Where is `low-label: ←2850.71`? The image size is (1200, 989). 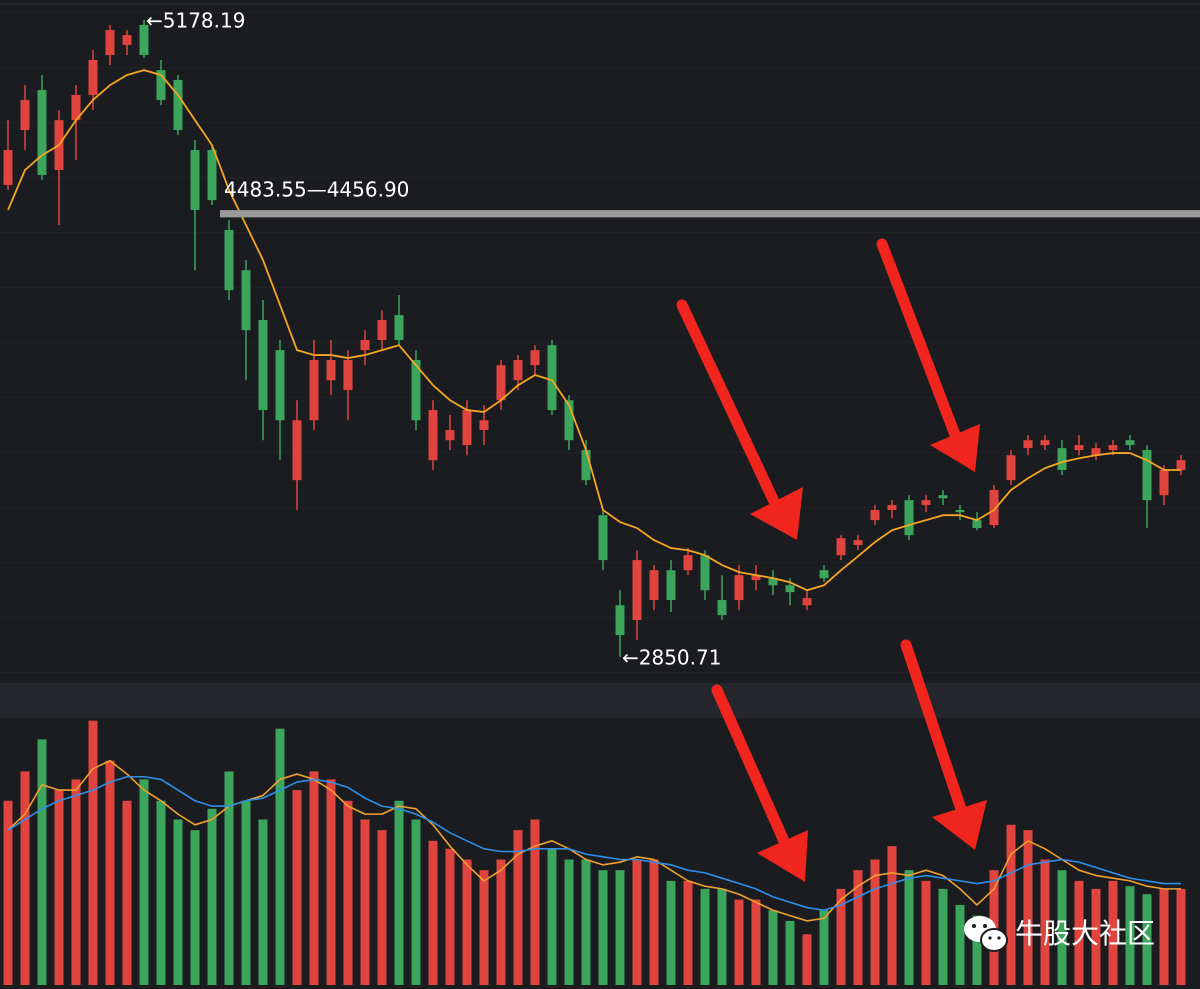 low-label: ←2850.71 is located at coordinates (671, 658).